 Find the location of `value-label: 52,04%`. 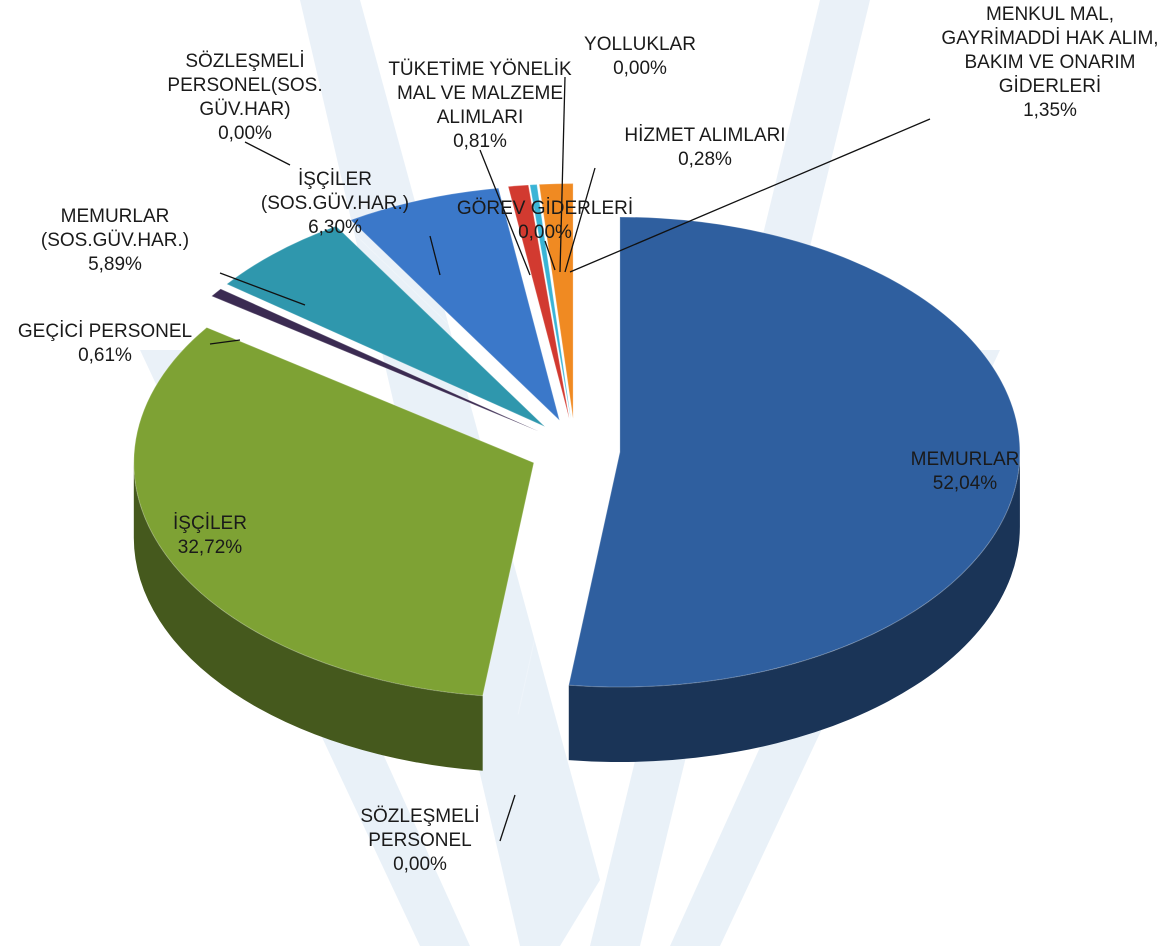

value-label: 52,04% is located at coordinates (965, 483).